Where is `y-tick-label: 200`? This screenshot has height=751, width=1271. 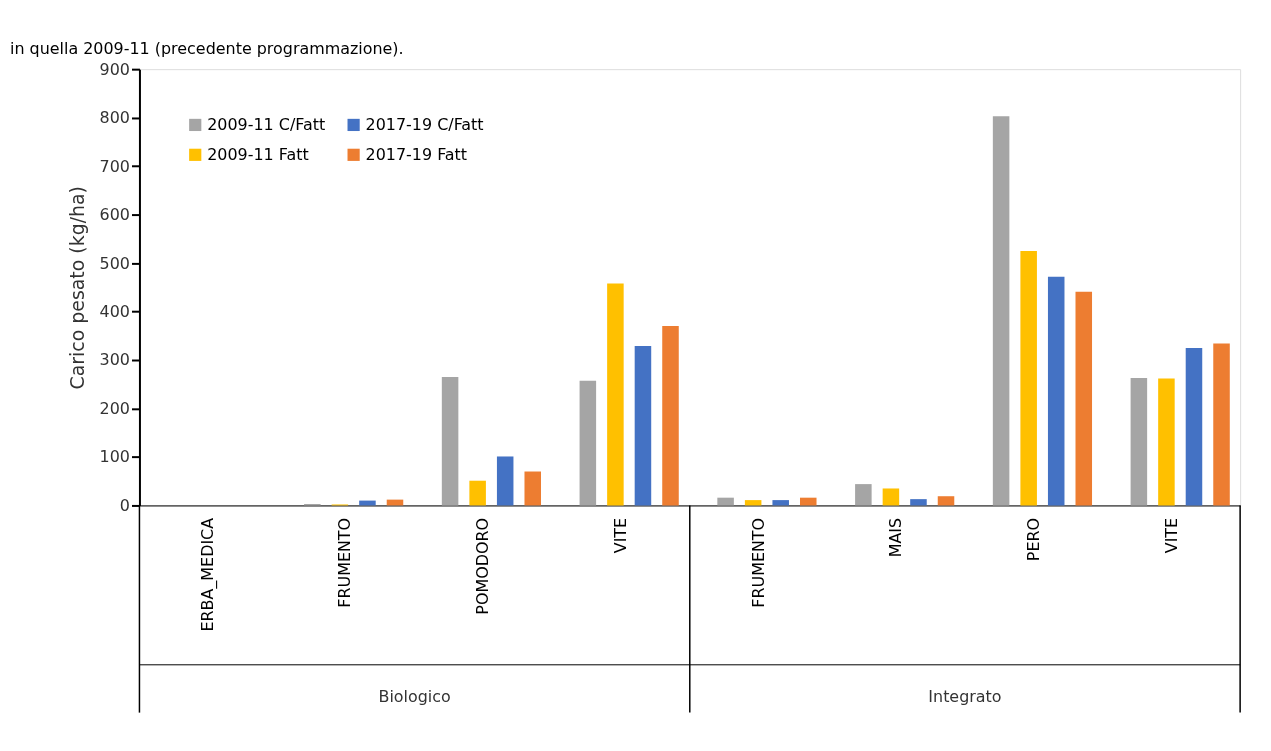 y-tick-label: 200 is located at coordinates (114, 408).